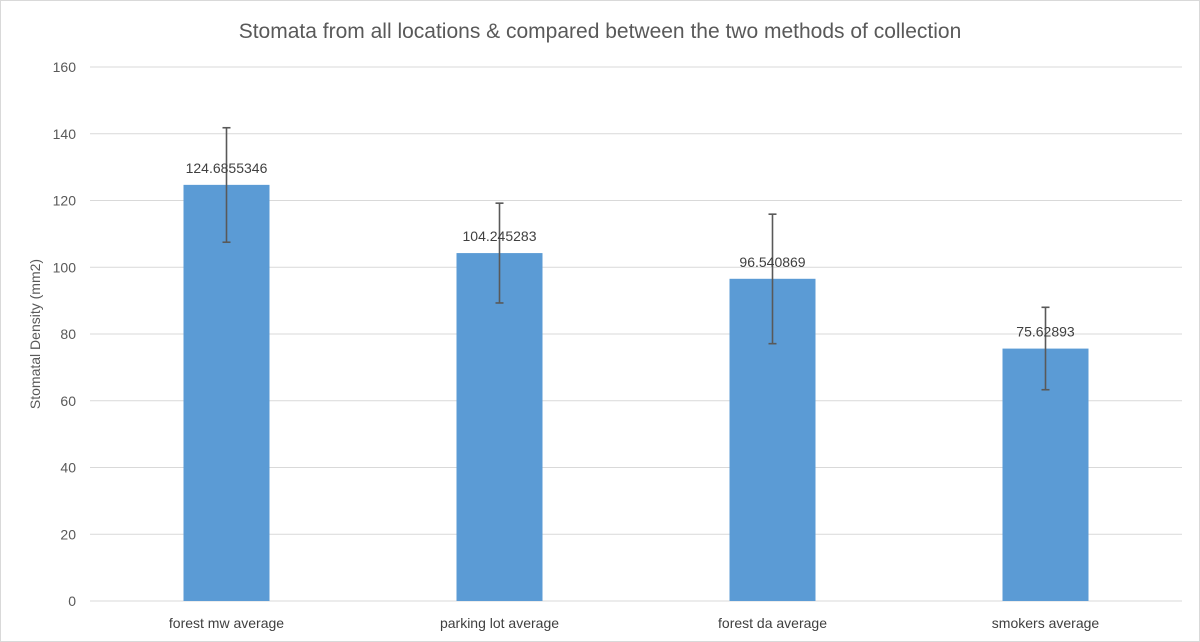  What do you see at coordinates (65, 67) in the screenshot?
I see `y-tick-label: 160` at bounding box center [65, 67].